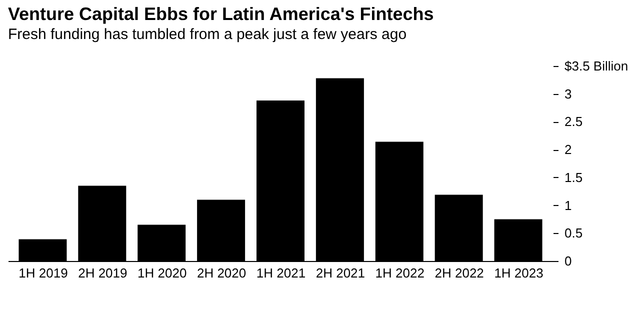  Describe the element at coordinates (459, 273) in the screenshot. I see `x-tick-label: 2H 2022` at that location.